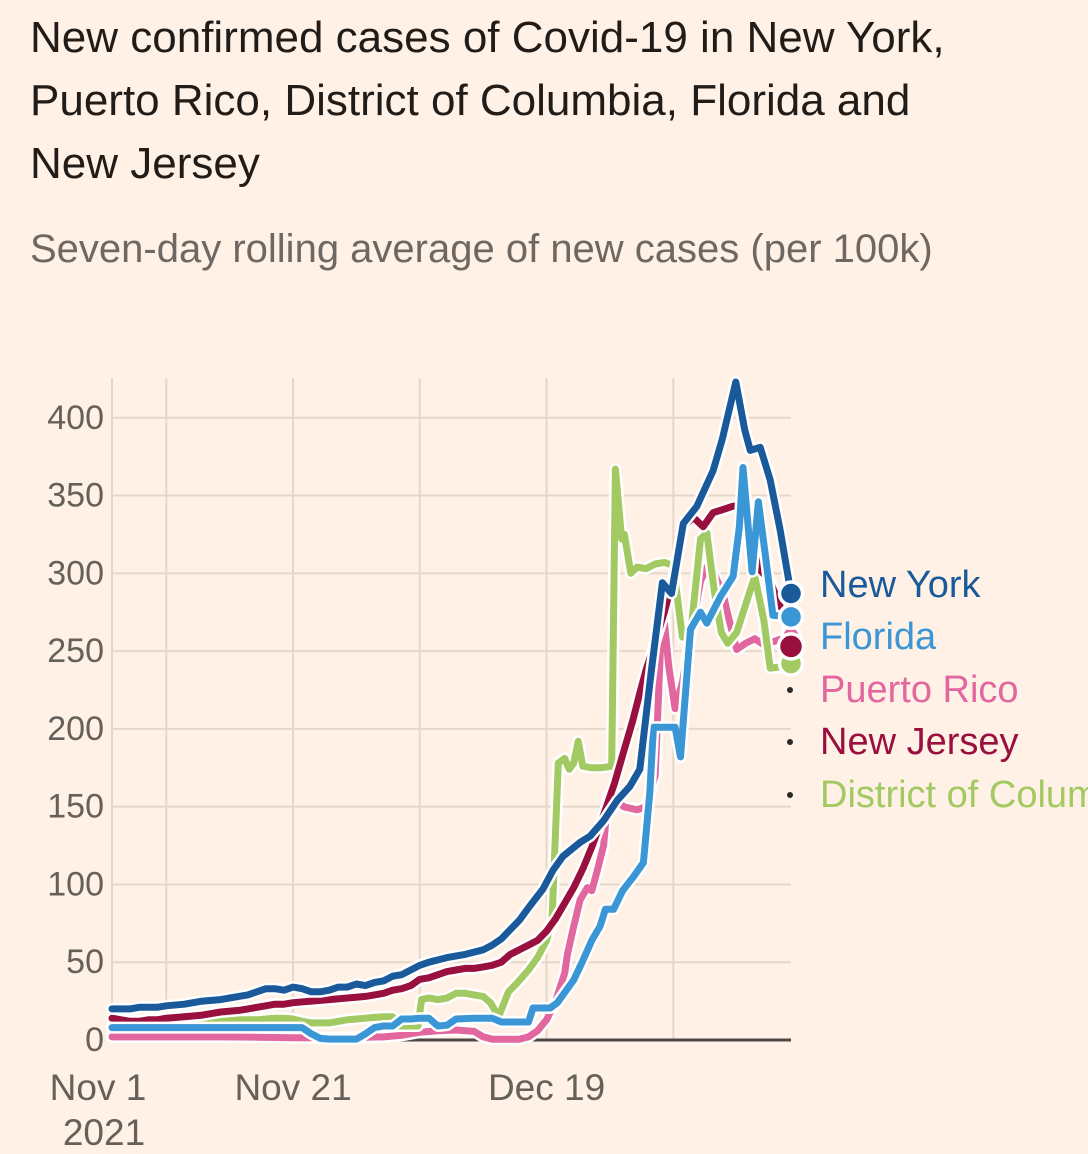 The height and width of the screenshot is (1154, 1088). What do you see at coordinates (791, 617) in the screenshot?
I see `end-dot-florida` at bounding box center [791, 617].